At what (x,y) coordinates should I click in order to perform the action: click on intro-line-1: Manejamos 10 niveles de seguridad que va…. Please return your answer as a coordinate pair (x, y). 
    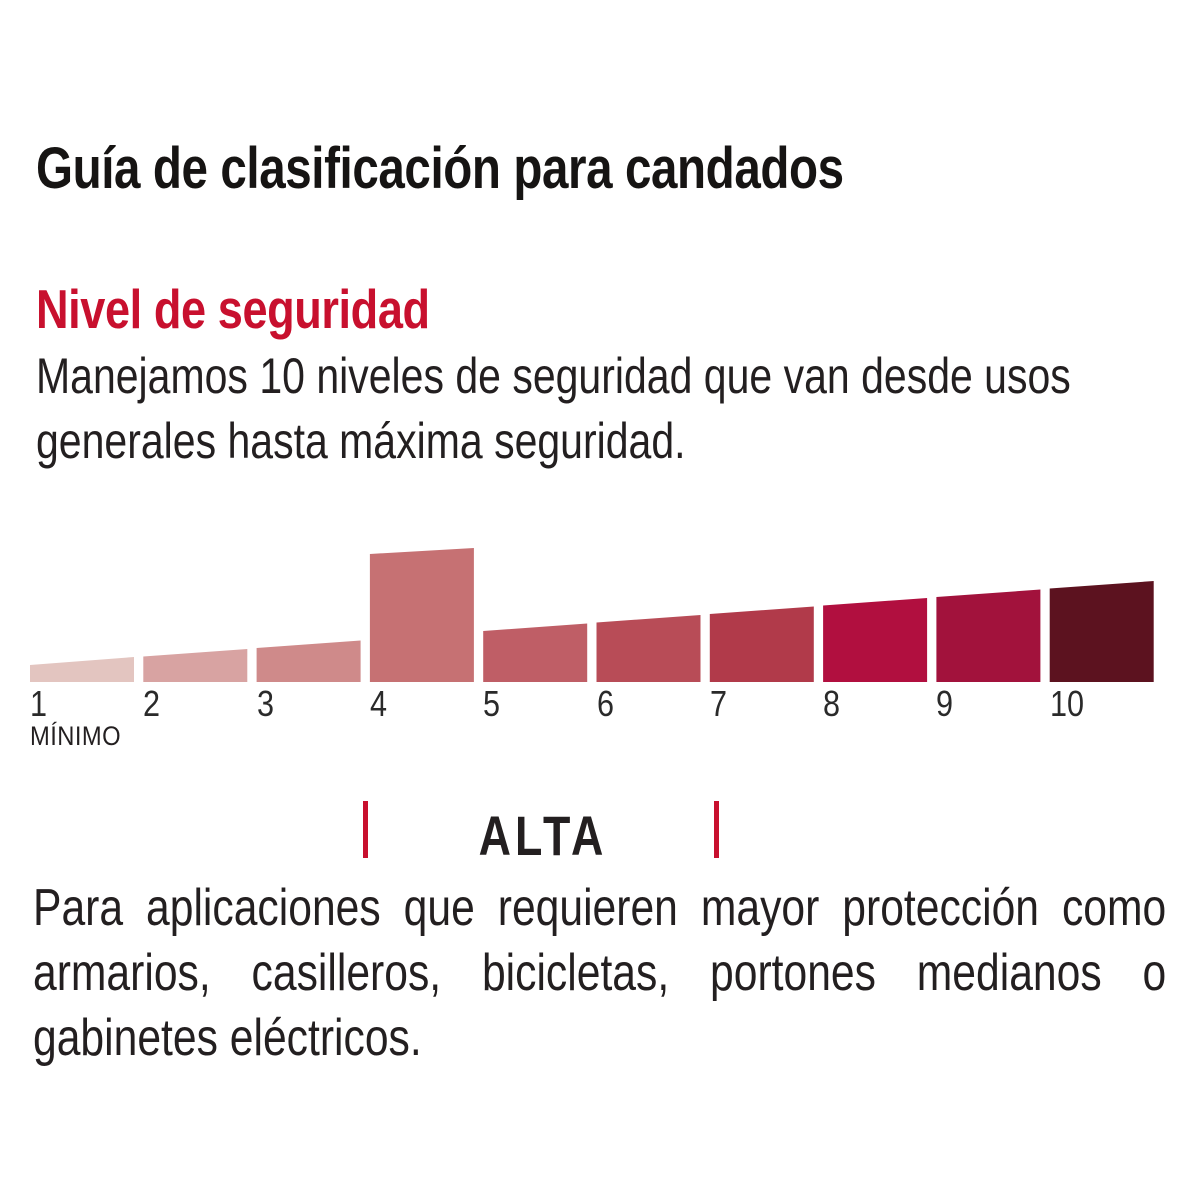
    Looking at the image, I should click on (553, 376).